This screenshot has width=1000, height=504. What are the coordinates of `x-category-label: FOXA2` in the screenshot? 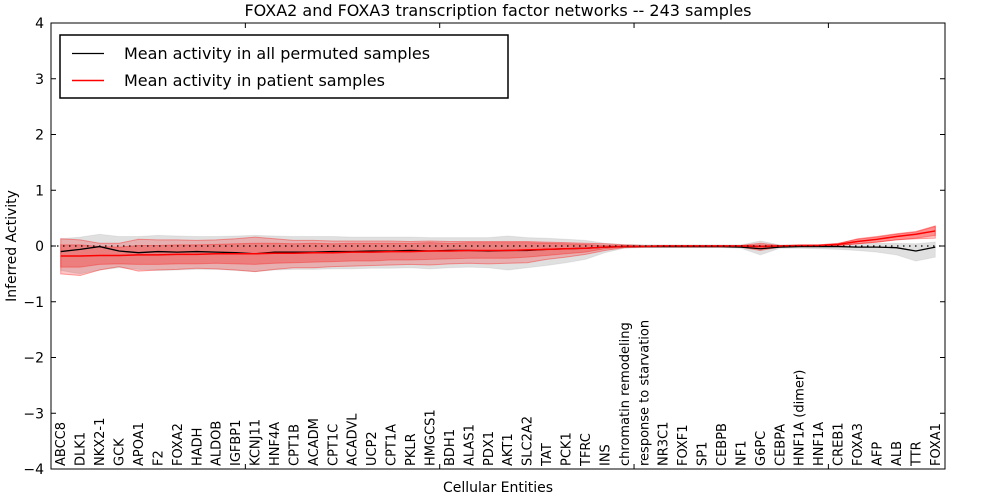 It's located at (178, 444).